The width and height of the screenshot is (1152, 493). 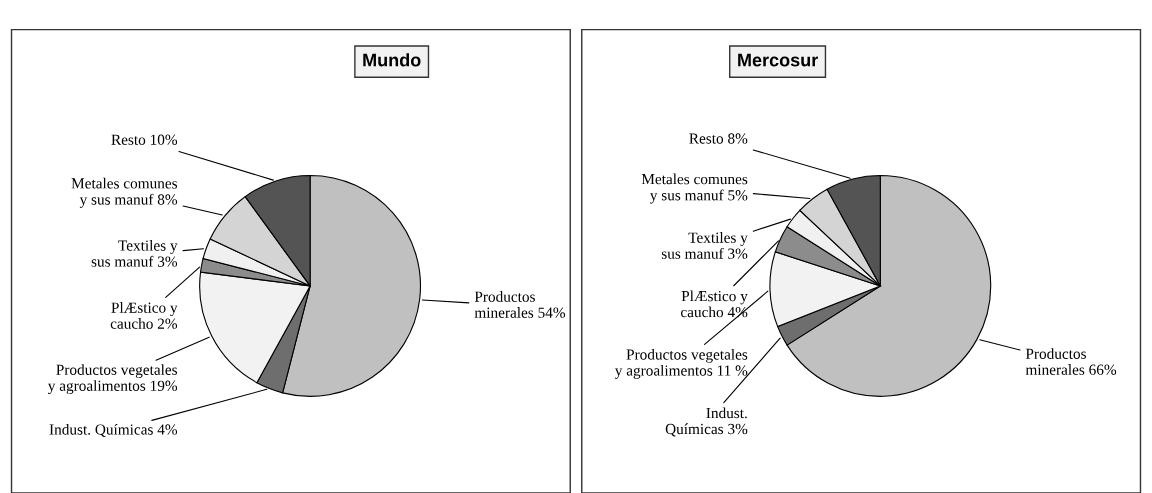 I want to click on slice-label: Indust. Químicas 4%, so click(x=113, y=430).